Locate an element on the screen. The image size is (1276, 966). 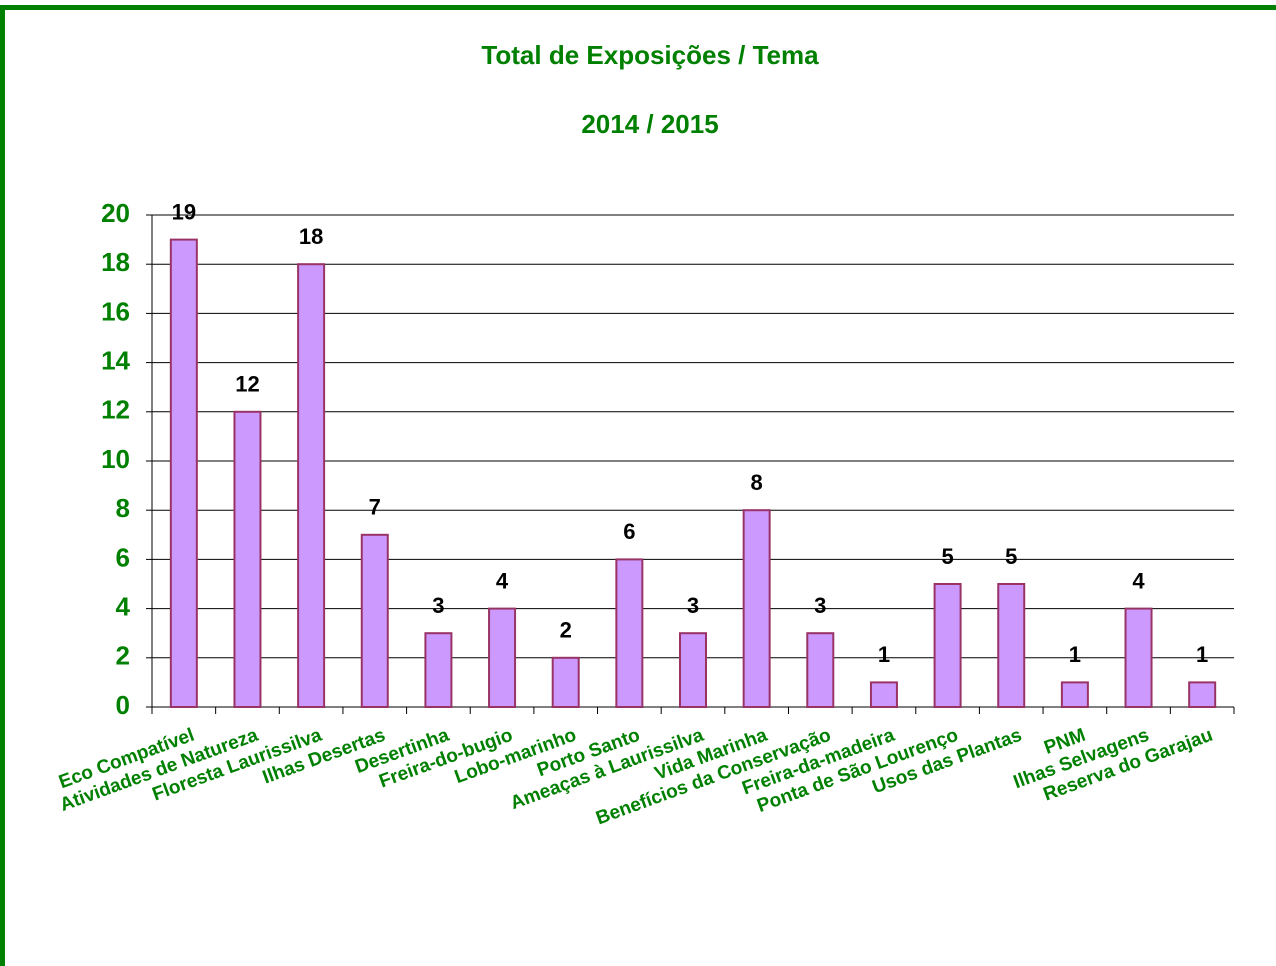
chart-title: Total de Exposições / Tema is located at coordinates (650, 55).